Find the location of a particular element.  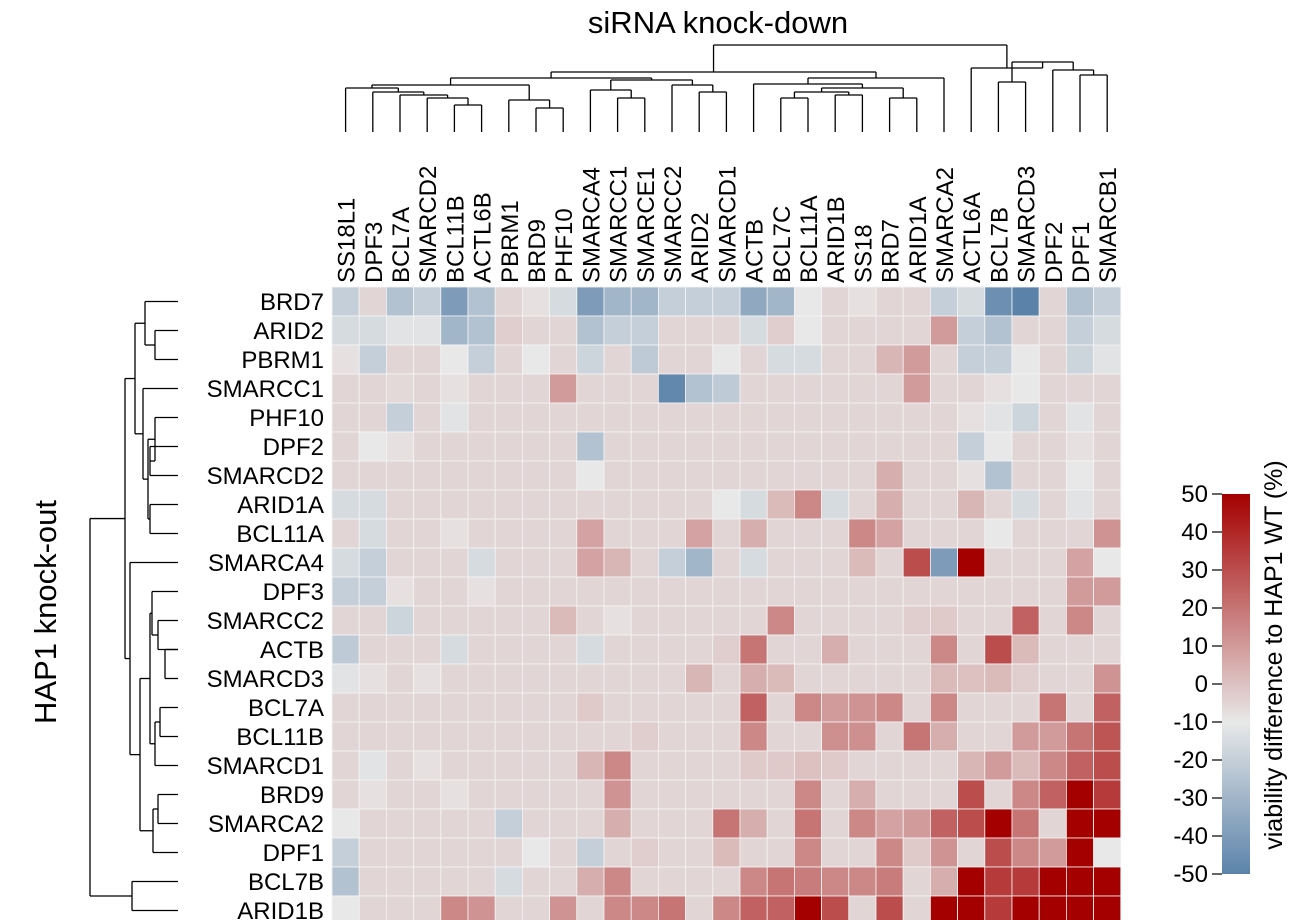

row-label: DPF3 is located at coordinates (293, 592).